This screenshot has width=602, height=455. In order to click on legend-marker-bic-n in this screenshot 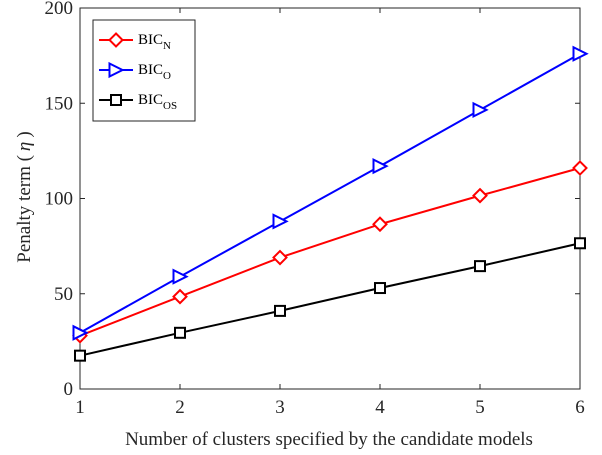, I will do `click(116, 40)`.